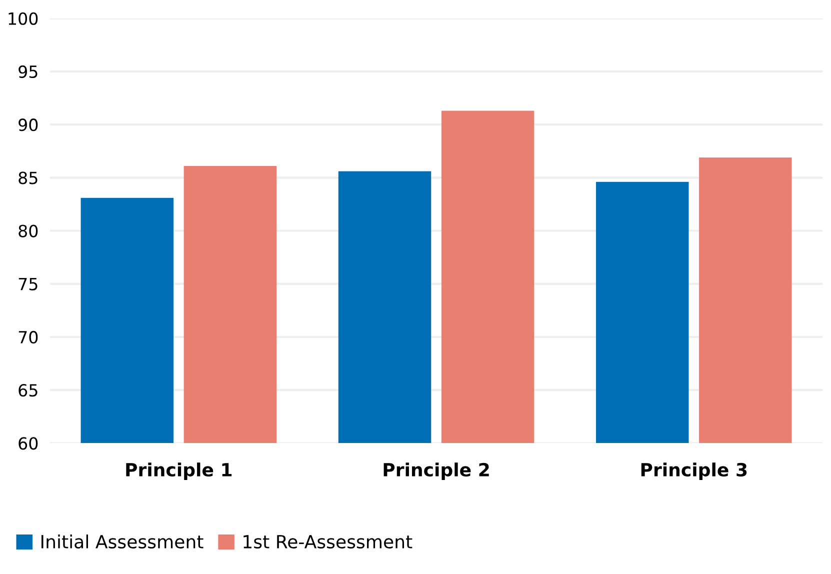  What do you see at coordinates (436, 471) in the screenshot?
I see `x-tick-label: Principle 2` at bounding box center [436, 471].